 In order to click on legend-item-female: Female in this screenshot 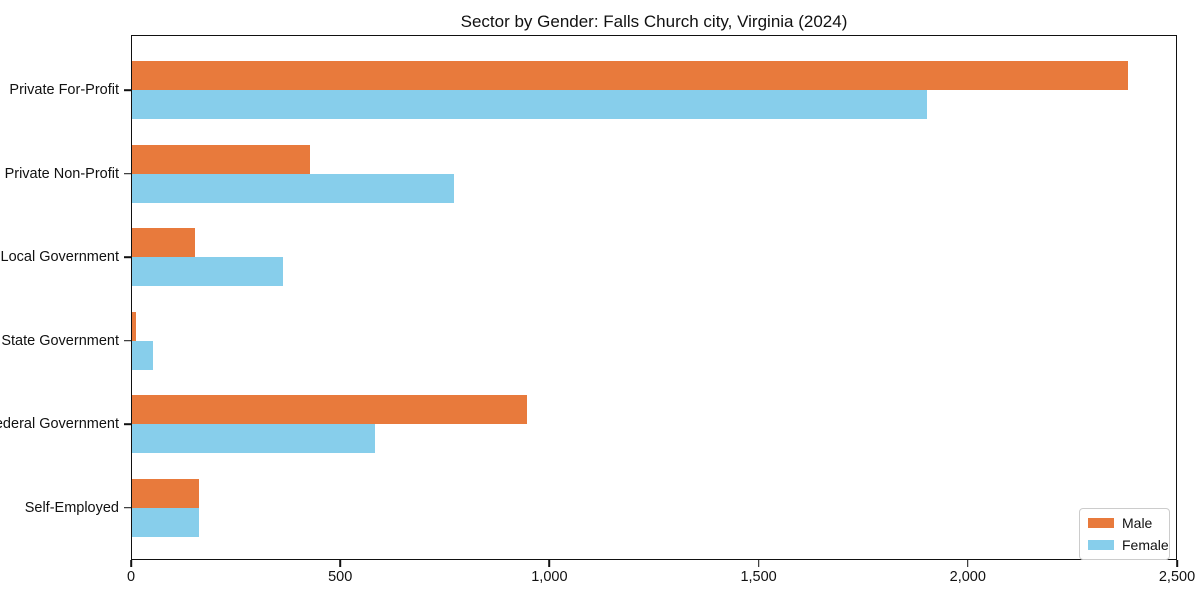, I will do `click(1128, 545)`.